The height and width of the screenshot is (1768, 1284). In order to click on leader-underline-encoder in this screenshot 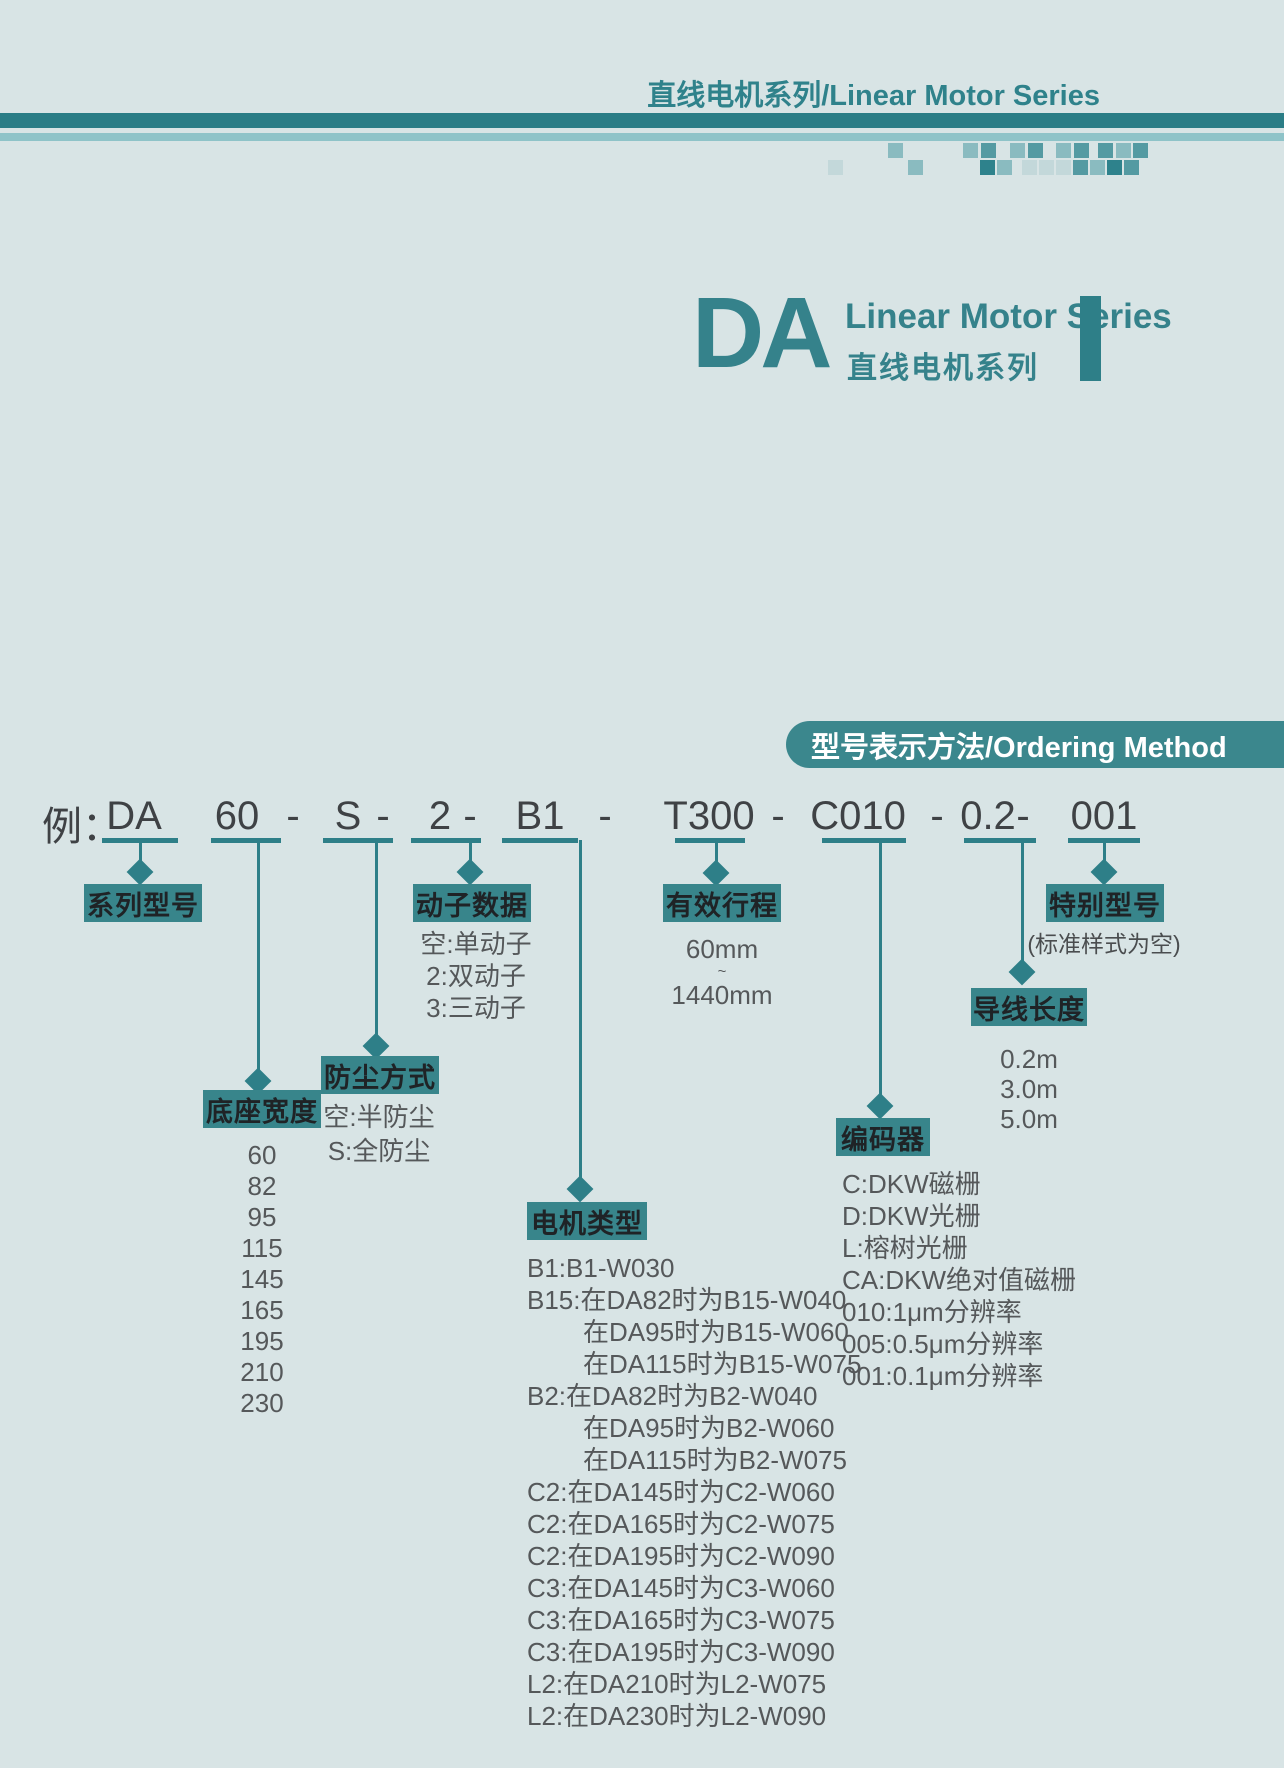, I will do `click(864, 840)`.